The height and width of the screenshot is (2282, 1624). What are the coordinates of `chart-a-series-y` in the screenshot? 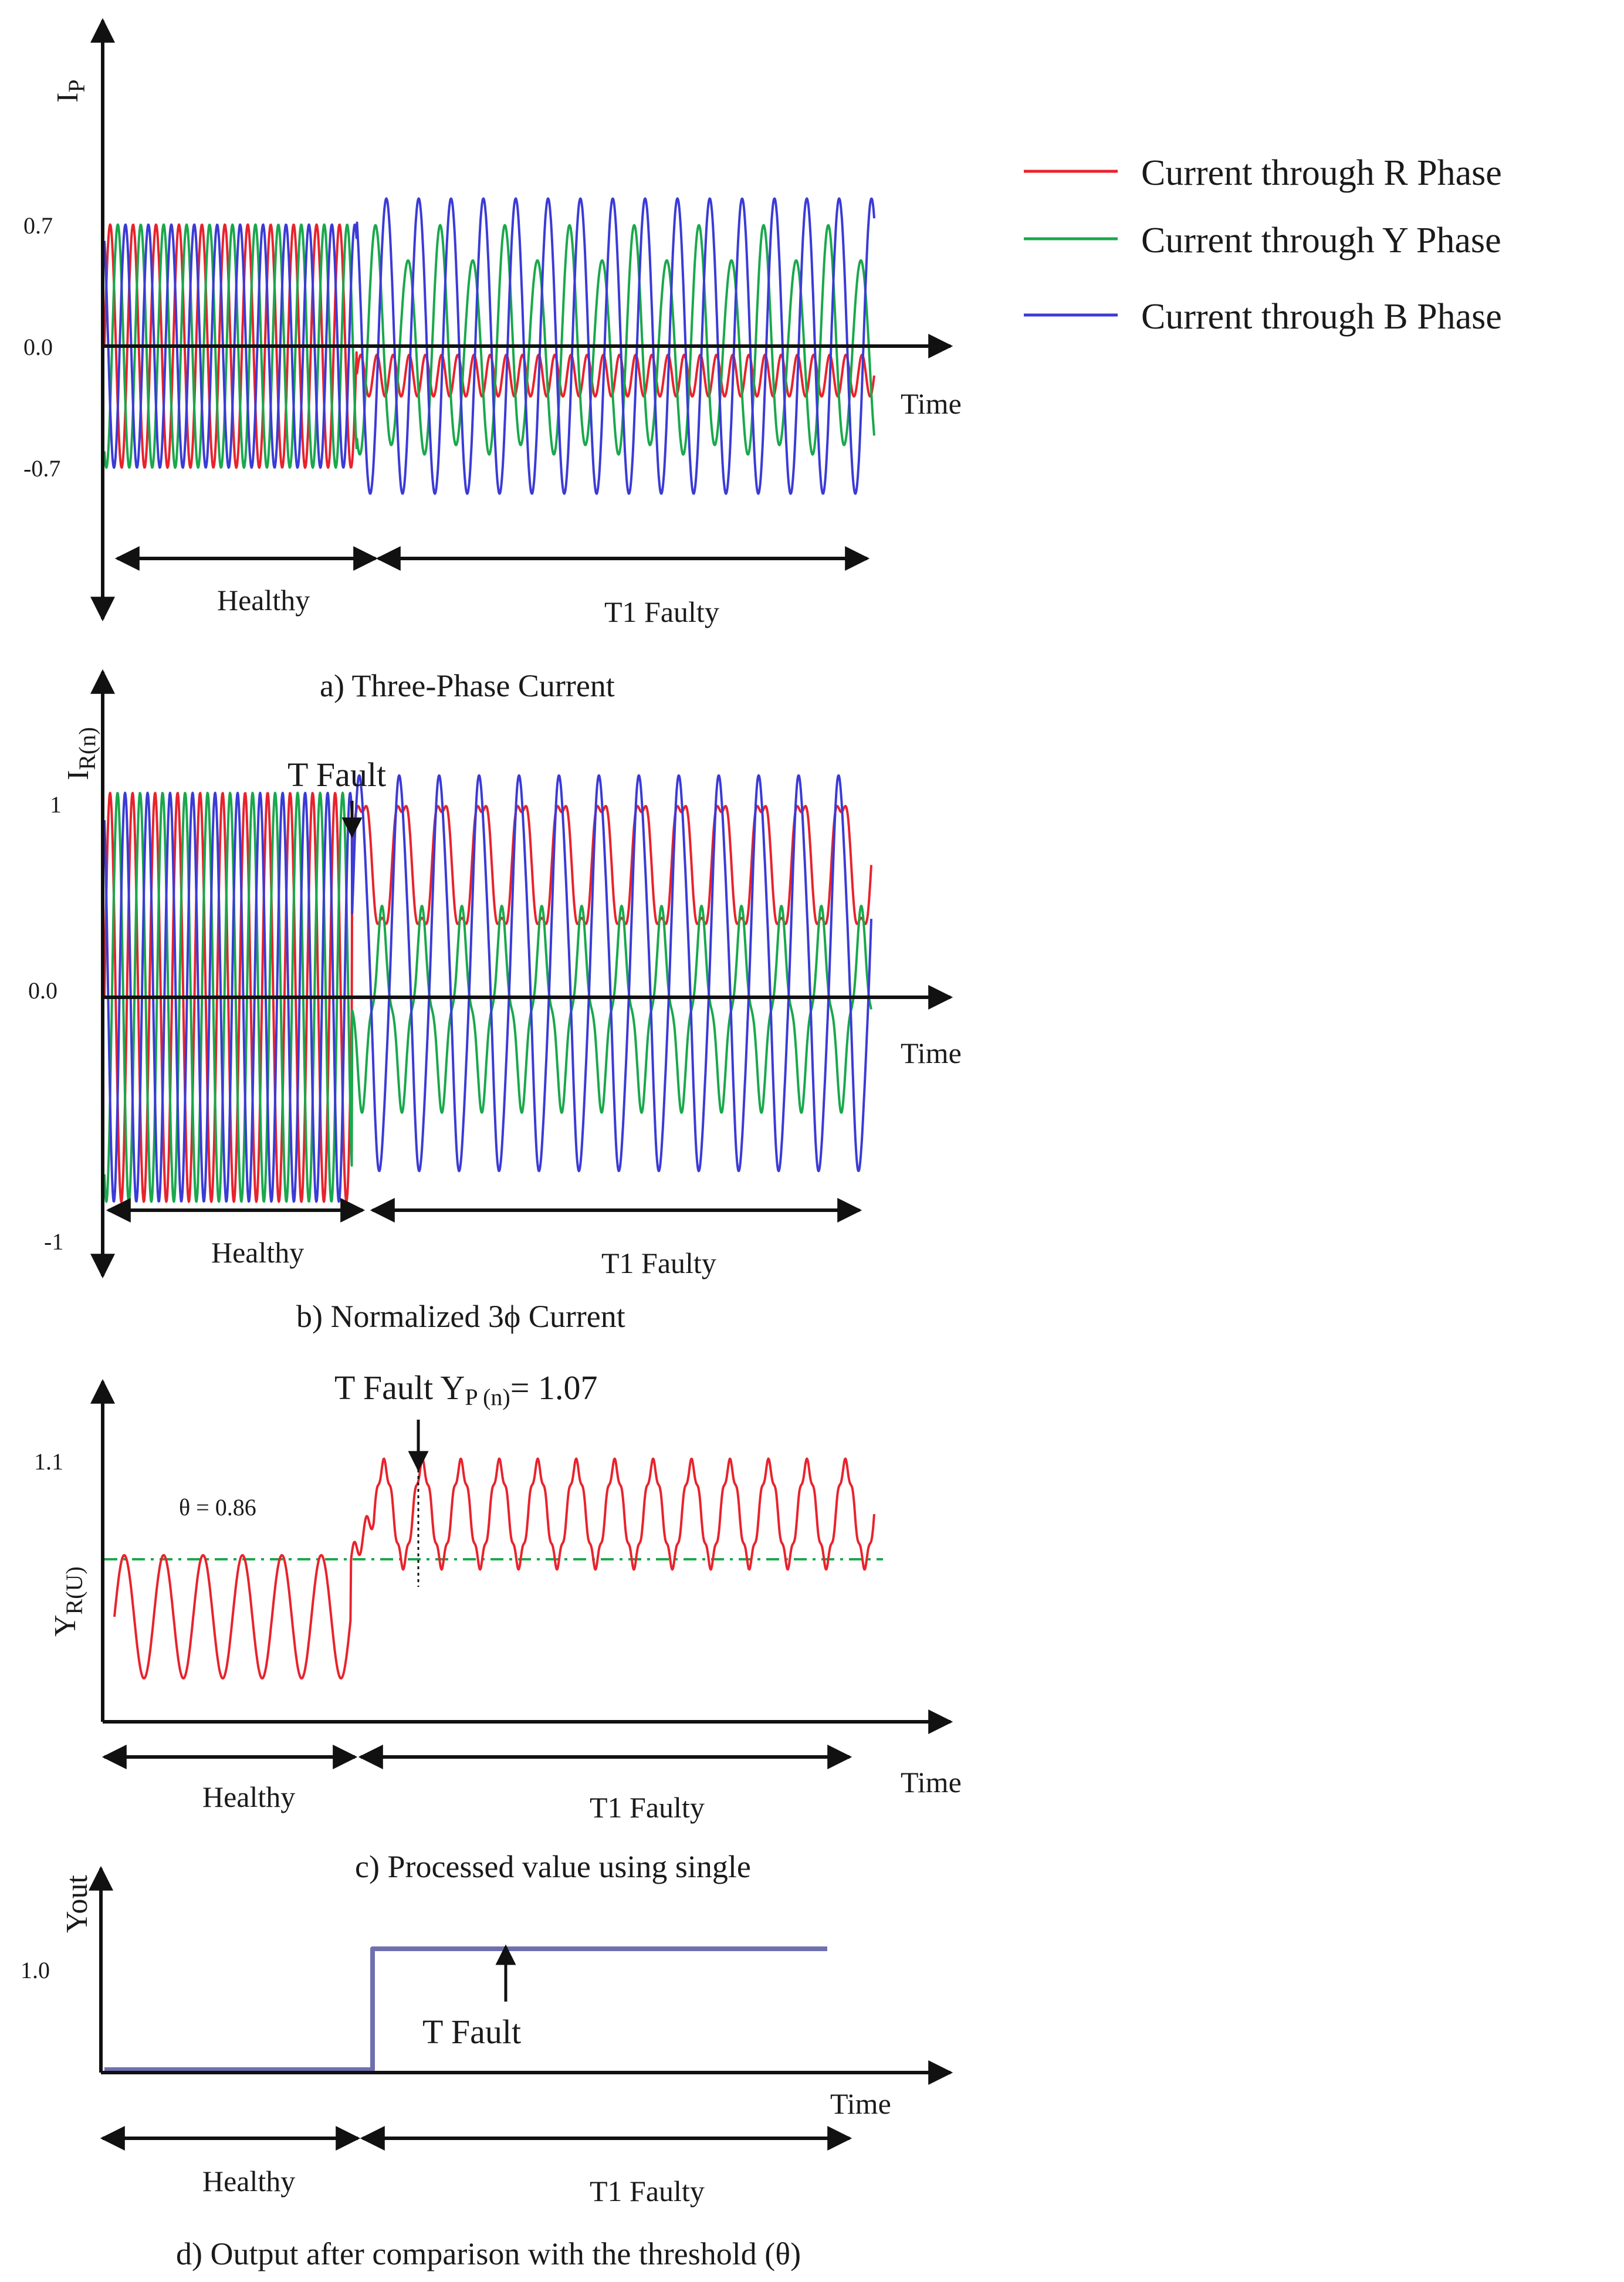 It's located at (489, 346).